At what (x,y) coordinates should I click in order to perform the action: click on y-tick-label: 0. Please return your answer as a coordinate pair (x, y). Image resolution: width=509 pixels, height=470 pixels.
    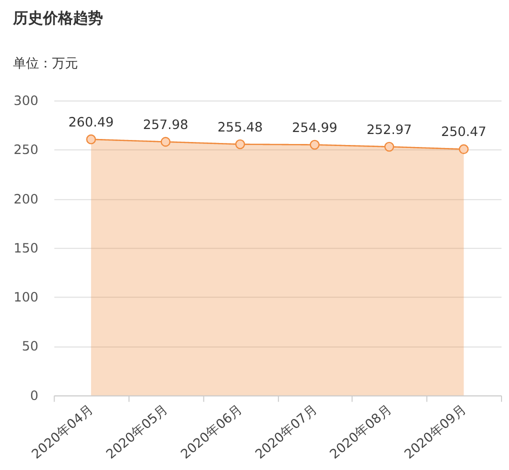
    Looking at the image, I should click on (34, 396).